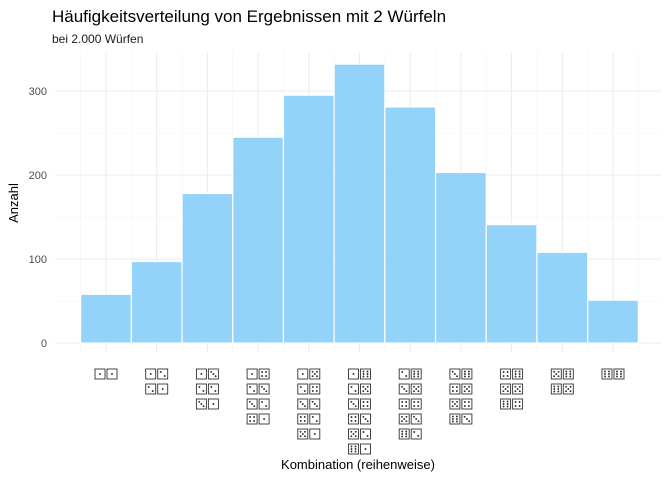 This screenshot has height=480, width=672. Describe the element at coordinates (44, 344) in the screenshot. I see `y-tick-label: 0` at that location.